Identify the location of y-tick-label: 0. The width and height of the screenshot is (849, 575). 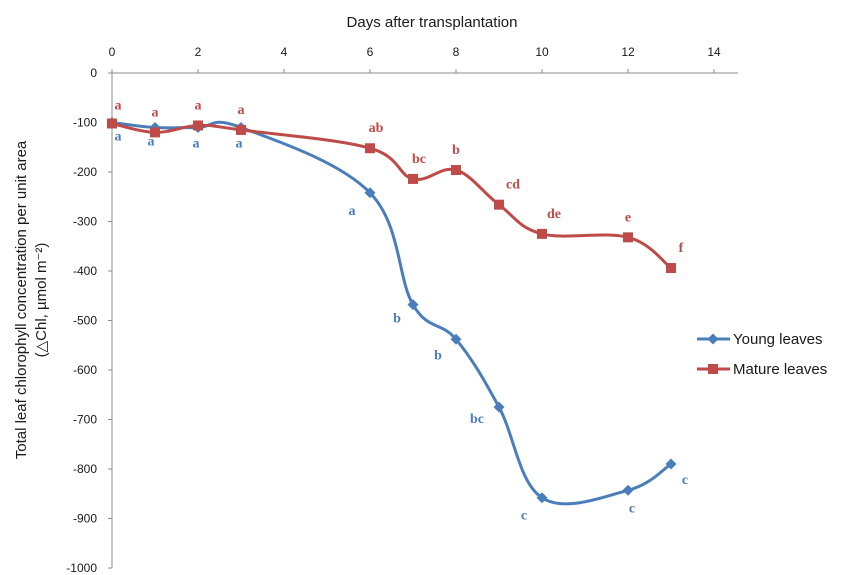
(93, 73).